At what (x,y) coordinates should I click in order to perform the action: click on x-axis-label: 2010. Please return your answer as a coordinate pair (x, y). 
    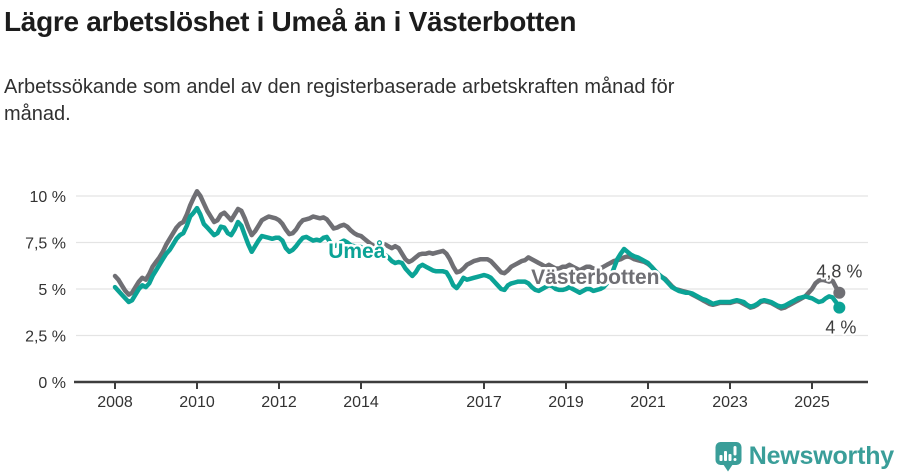
    Looking at the image, I should click on (197, 402).